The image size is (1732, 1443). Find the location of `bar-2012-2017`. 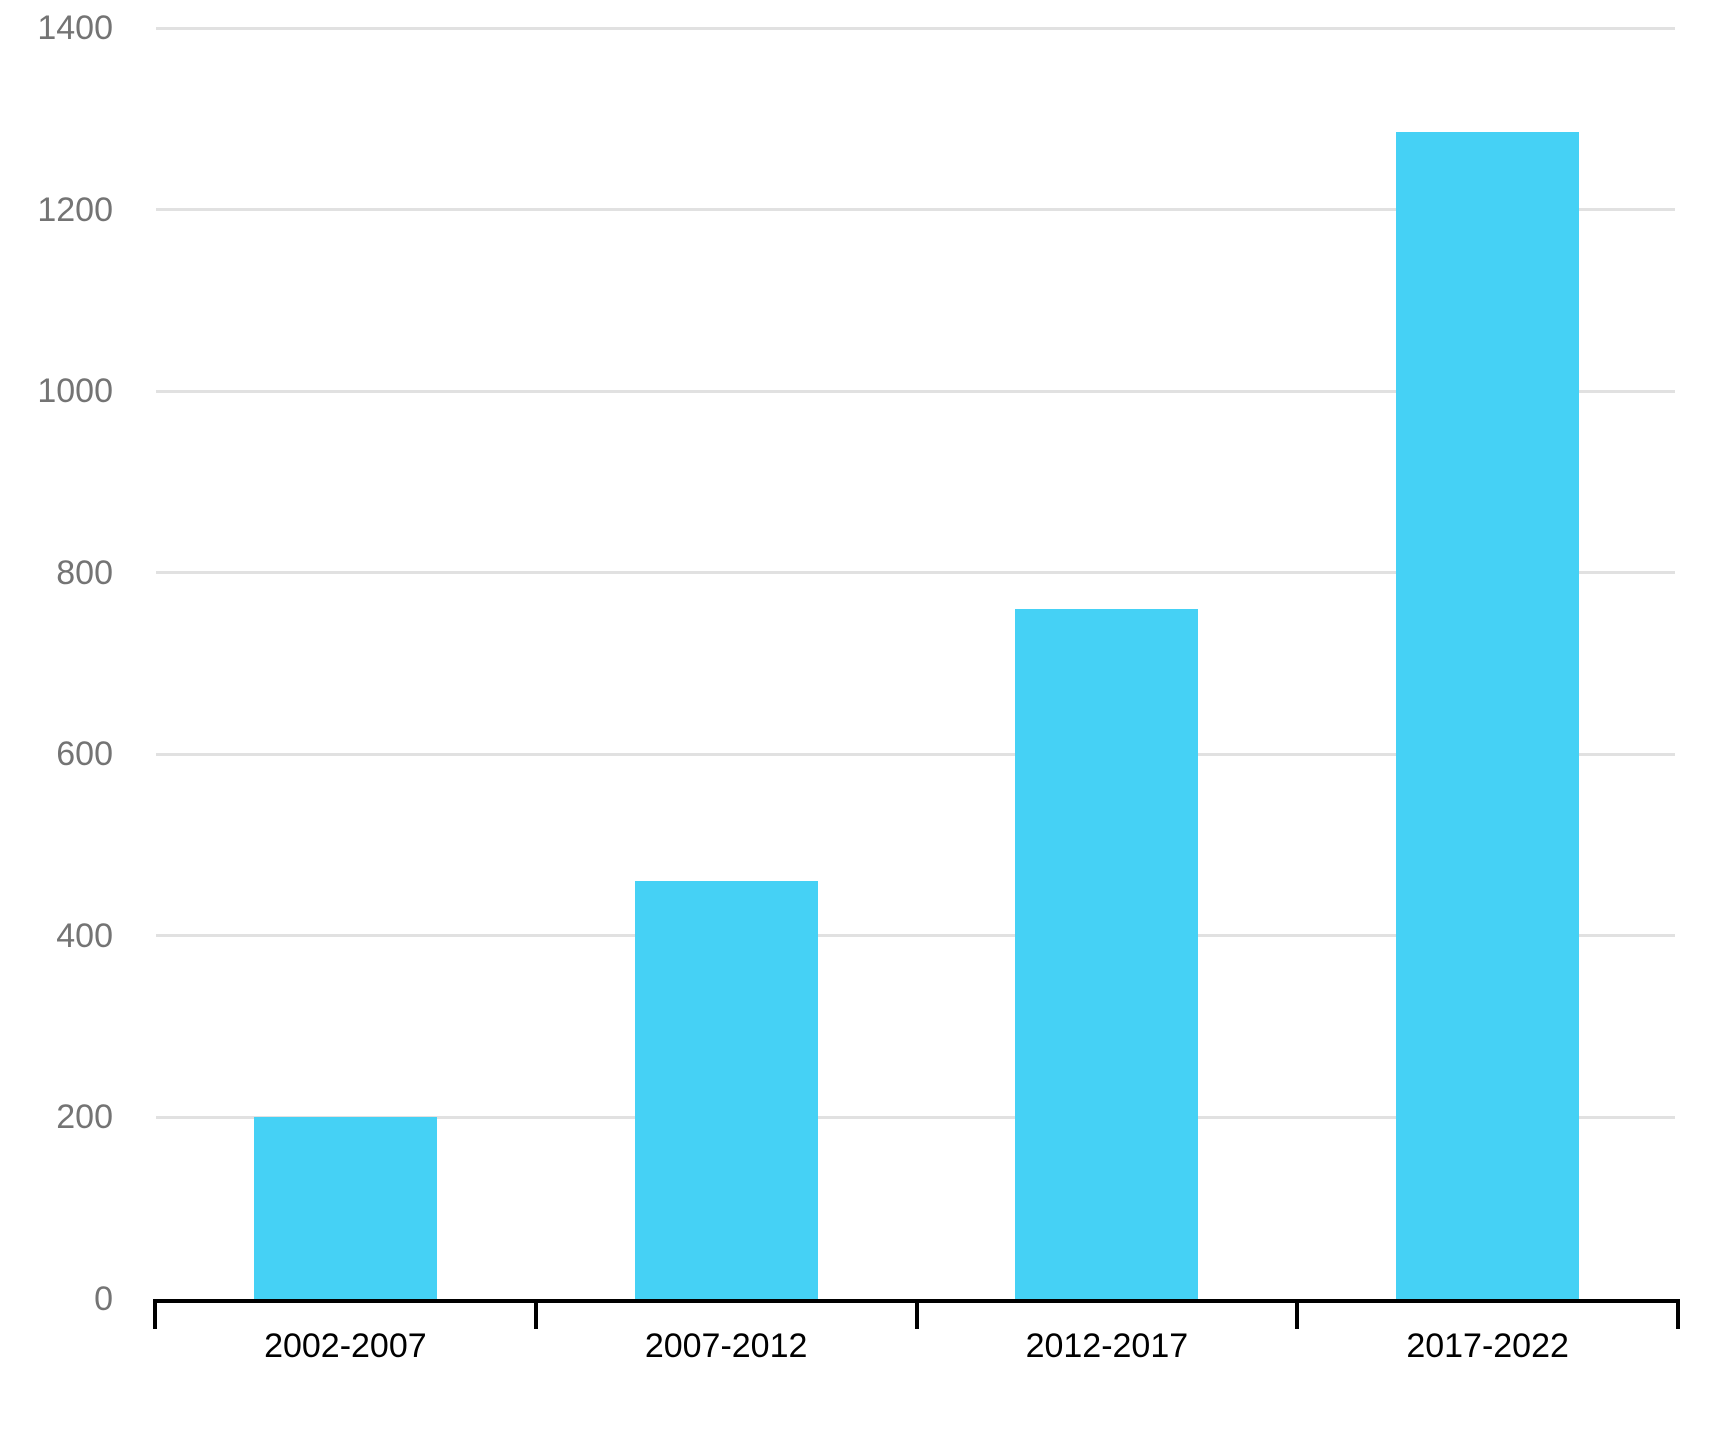

bar-2012-2017 is located at coordinates (1107, 955).